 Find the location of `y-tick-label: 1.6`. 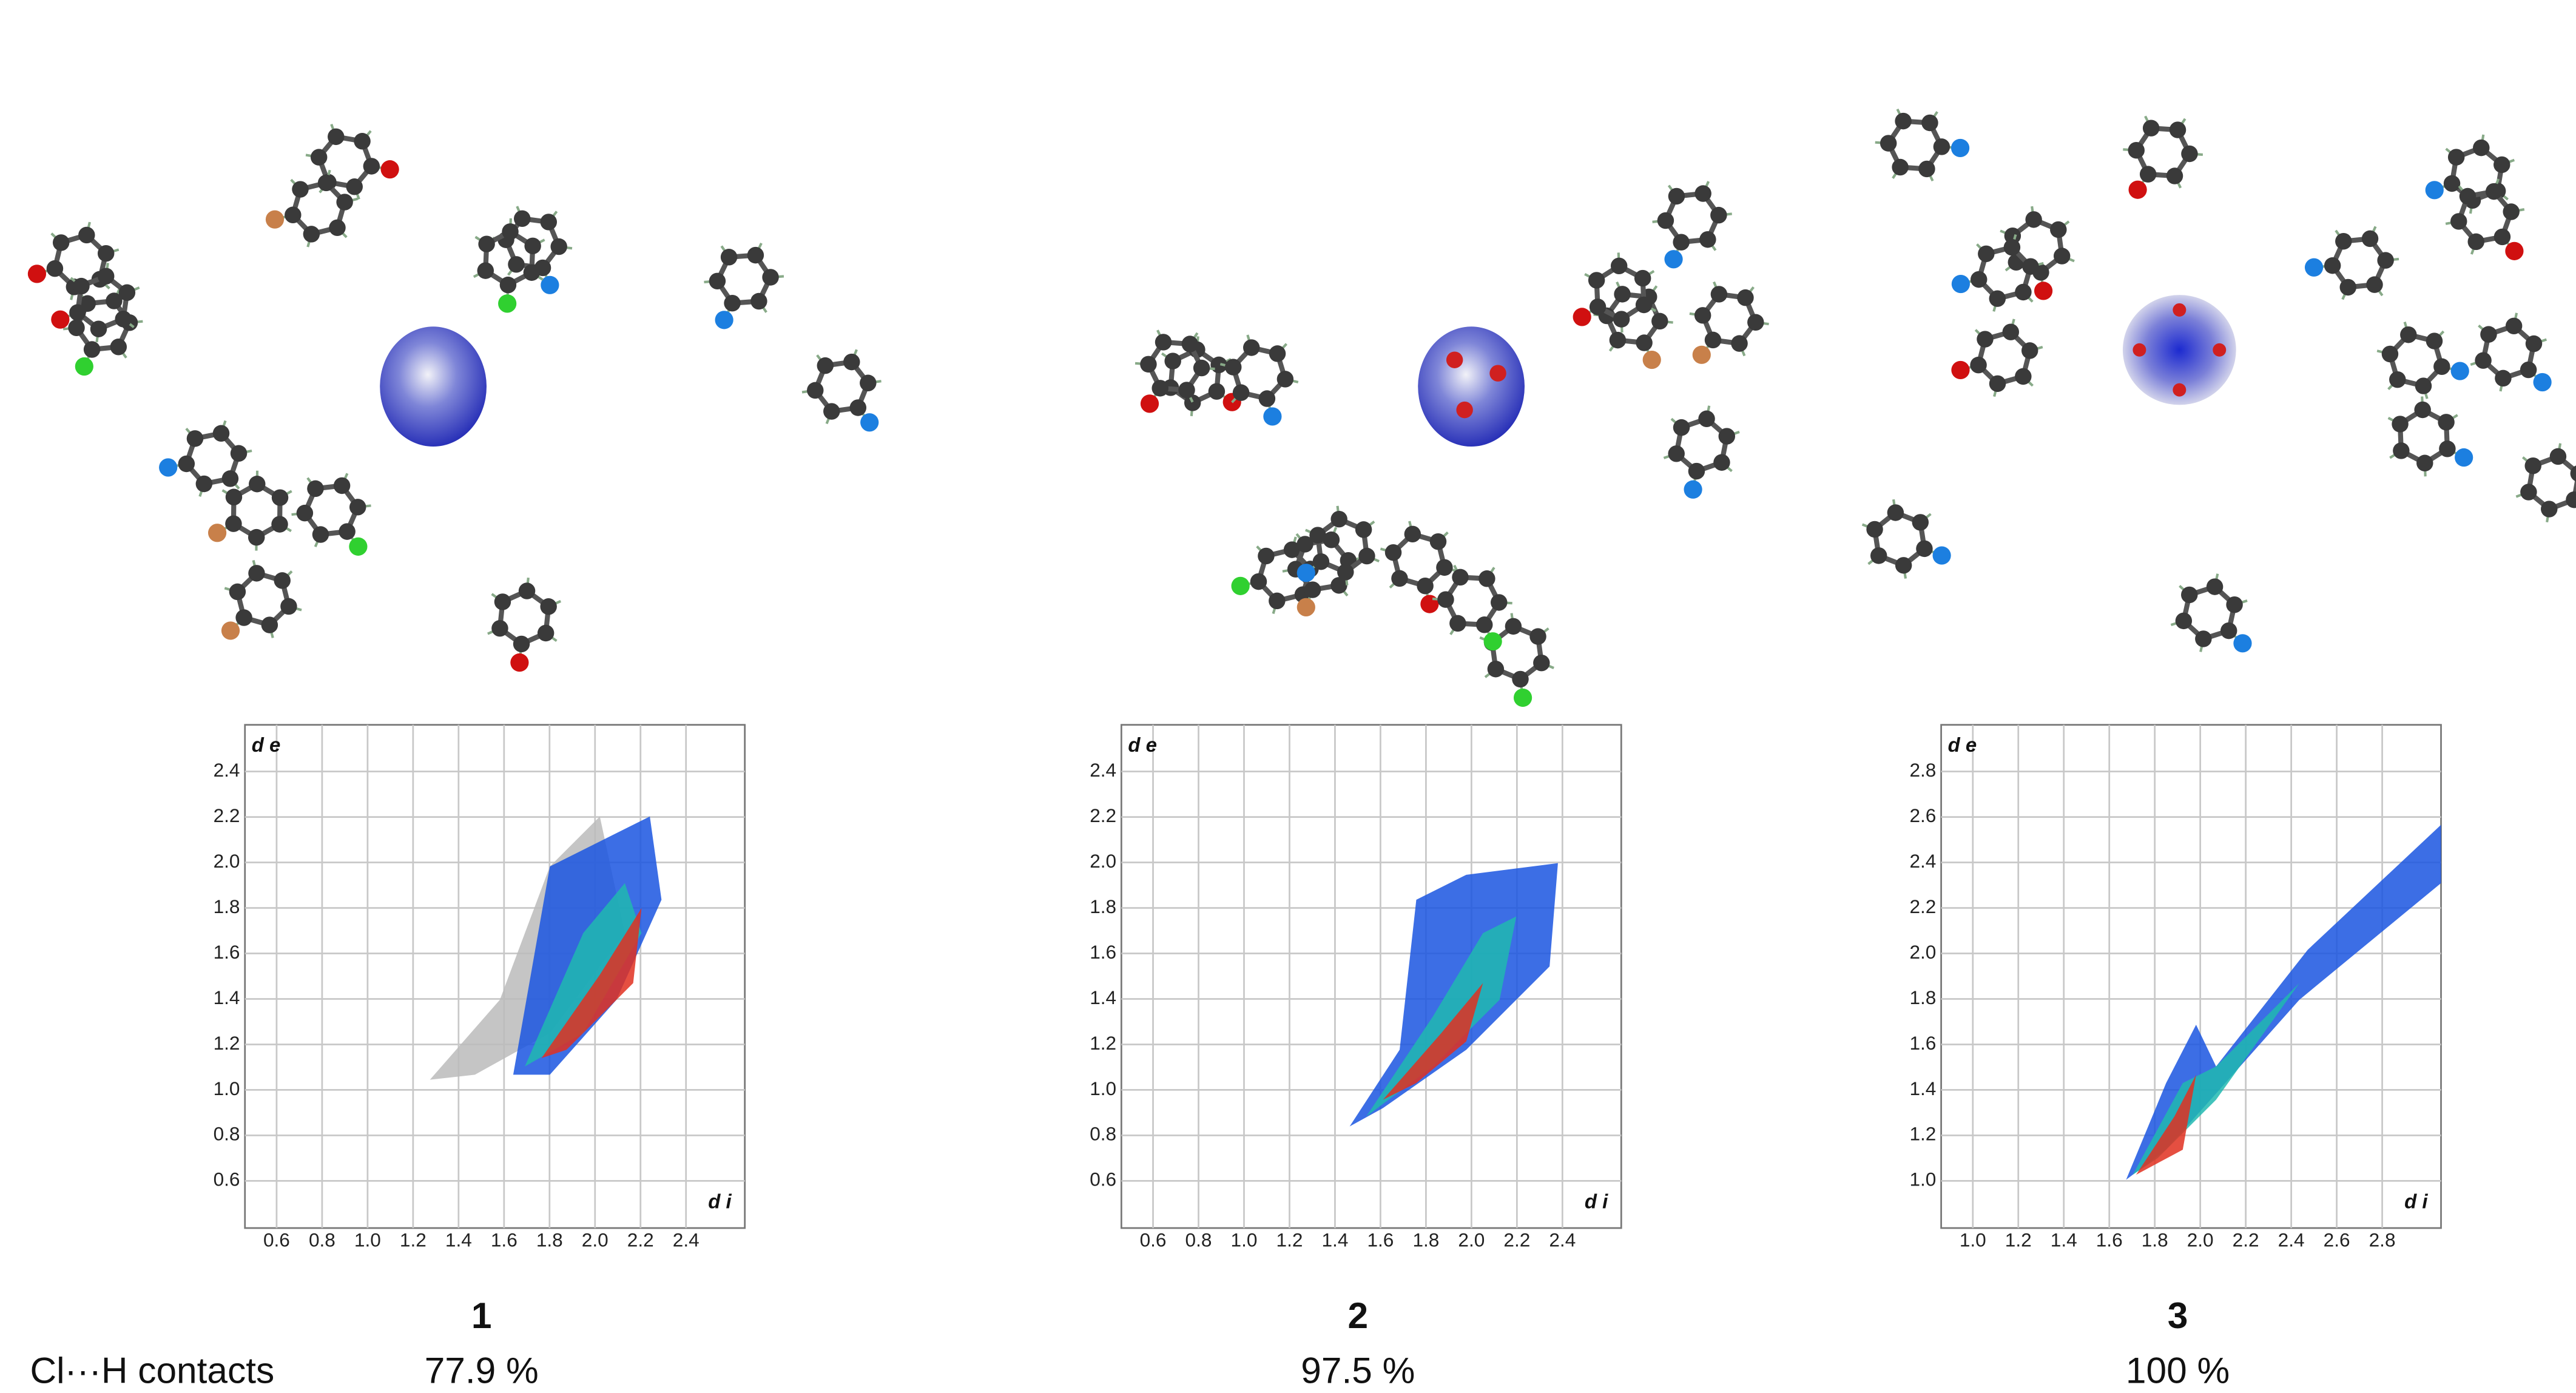

y-tick-label: 1.6 is located at coordinates (227, 952).